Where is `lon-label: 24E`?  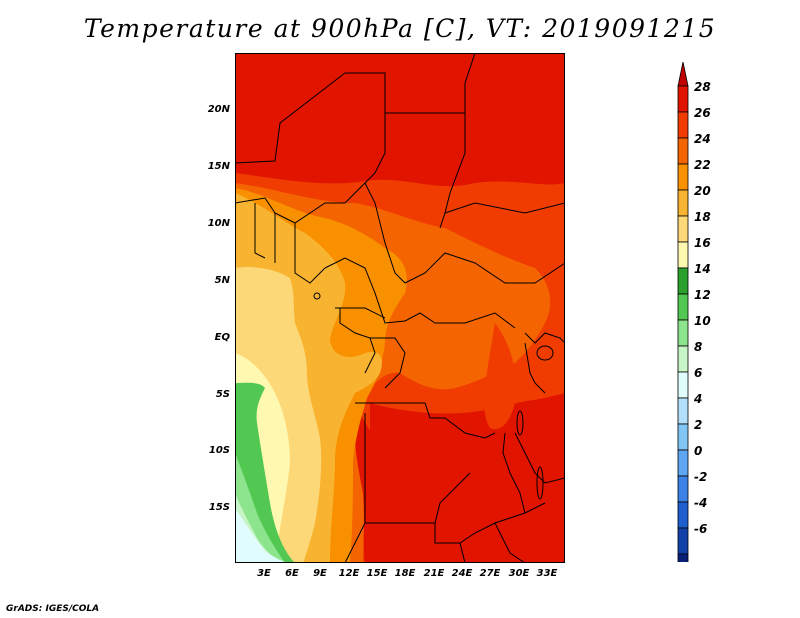 lon-label: 24E is located at coordinates (462, 573).